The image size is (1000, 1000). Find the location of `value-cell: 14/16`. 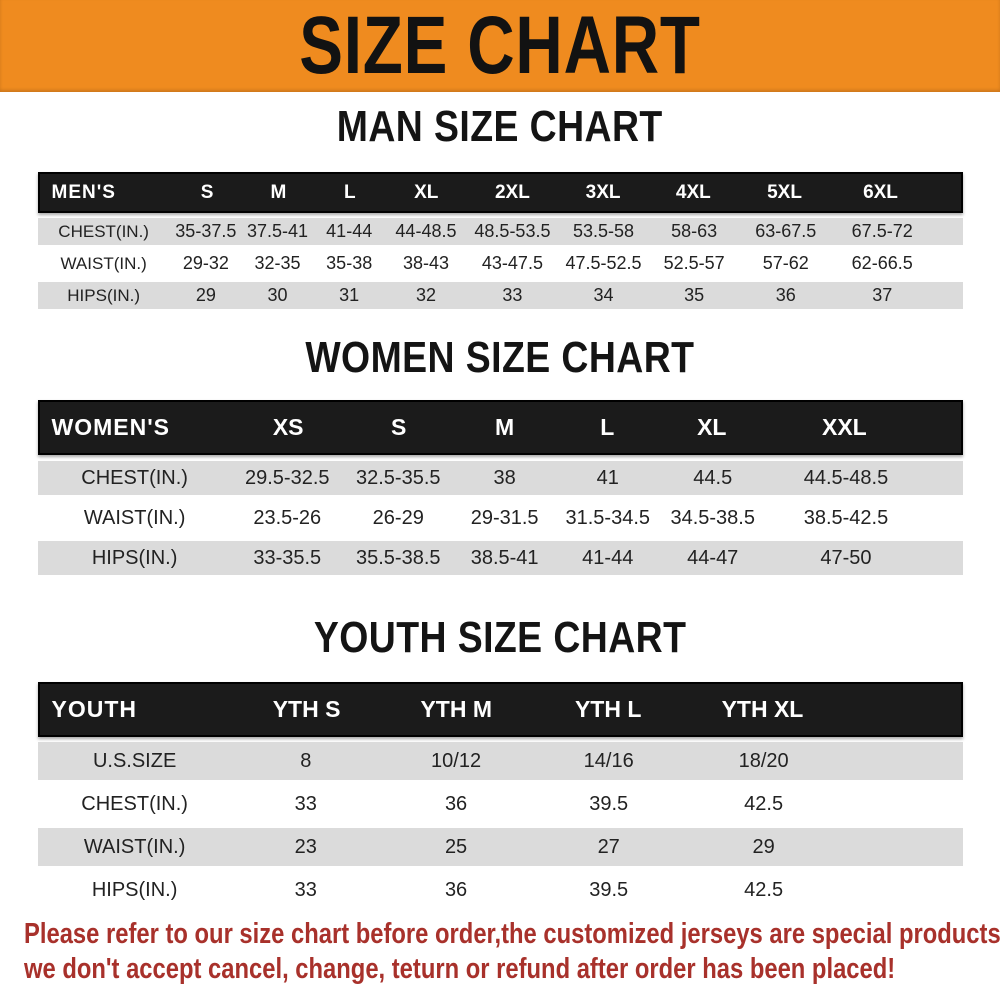

value-cell: 14/16 is located at coordinates (608, 760).